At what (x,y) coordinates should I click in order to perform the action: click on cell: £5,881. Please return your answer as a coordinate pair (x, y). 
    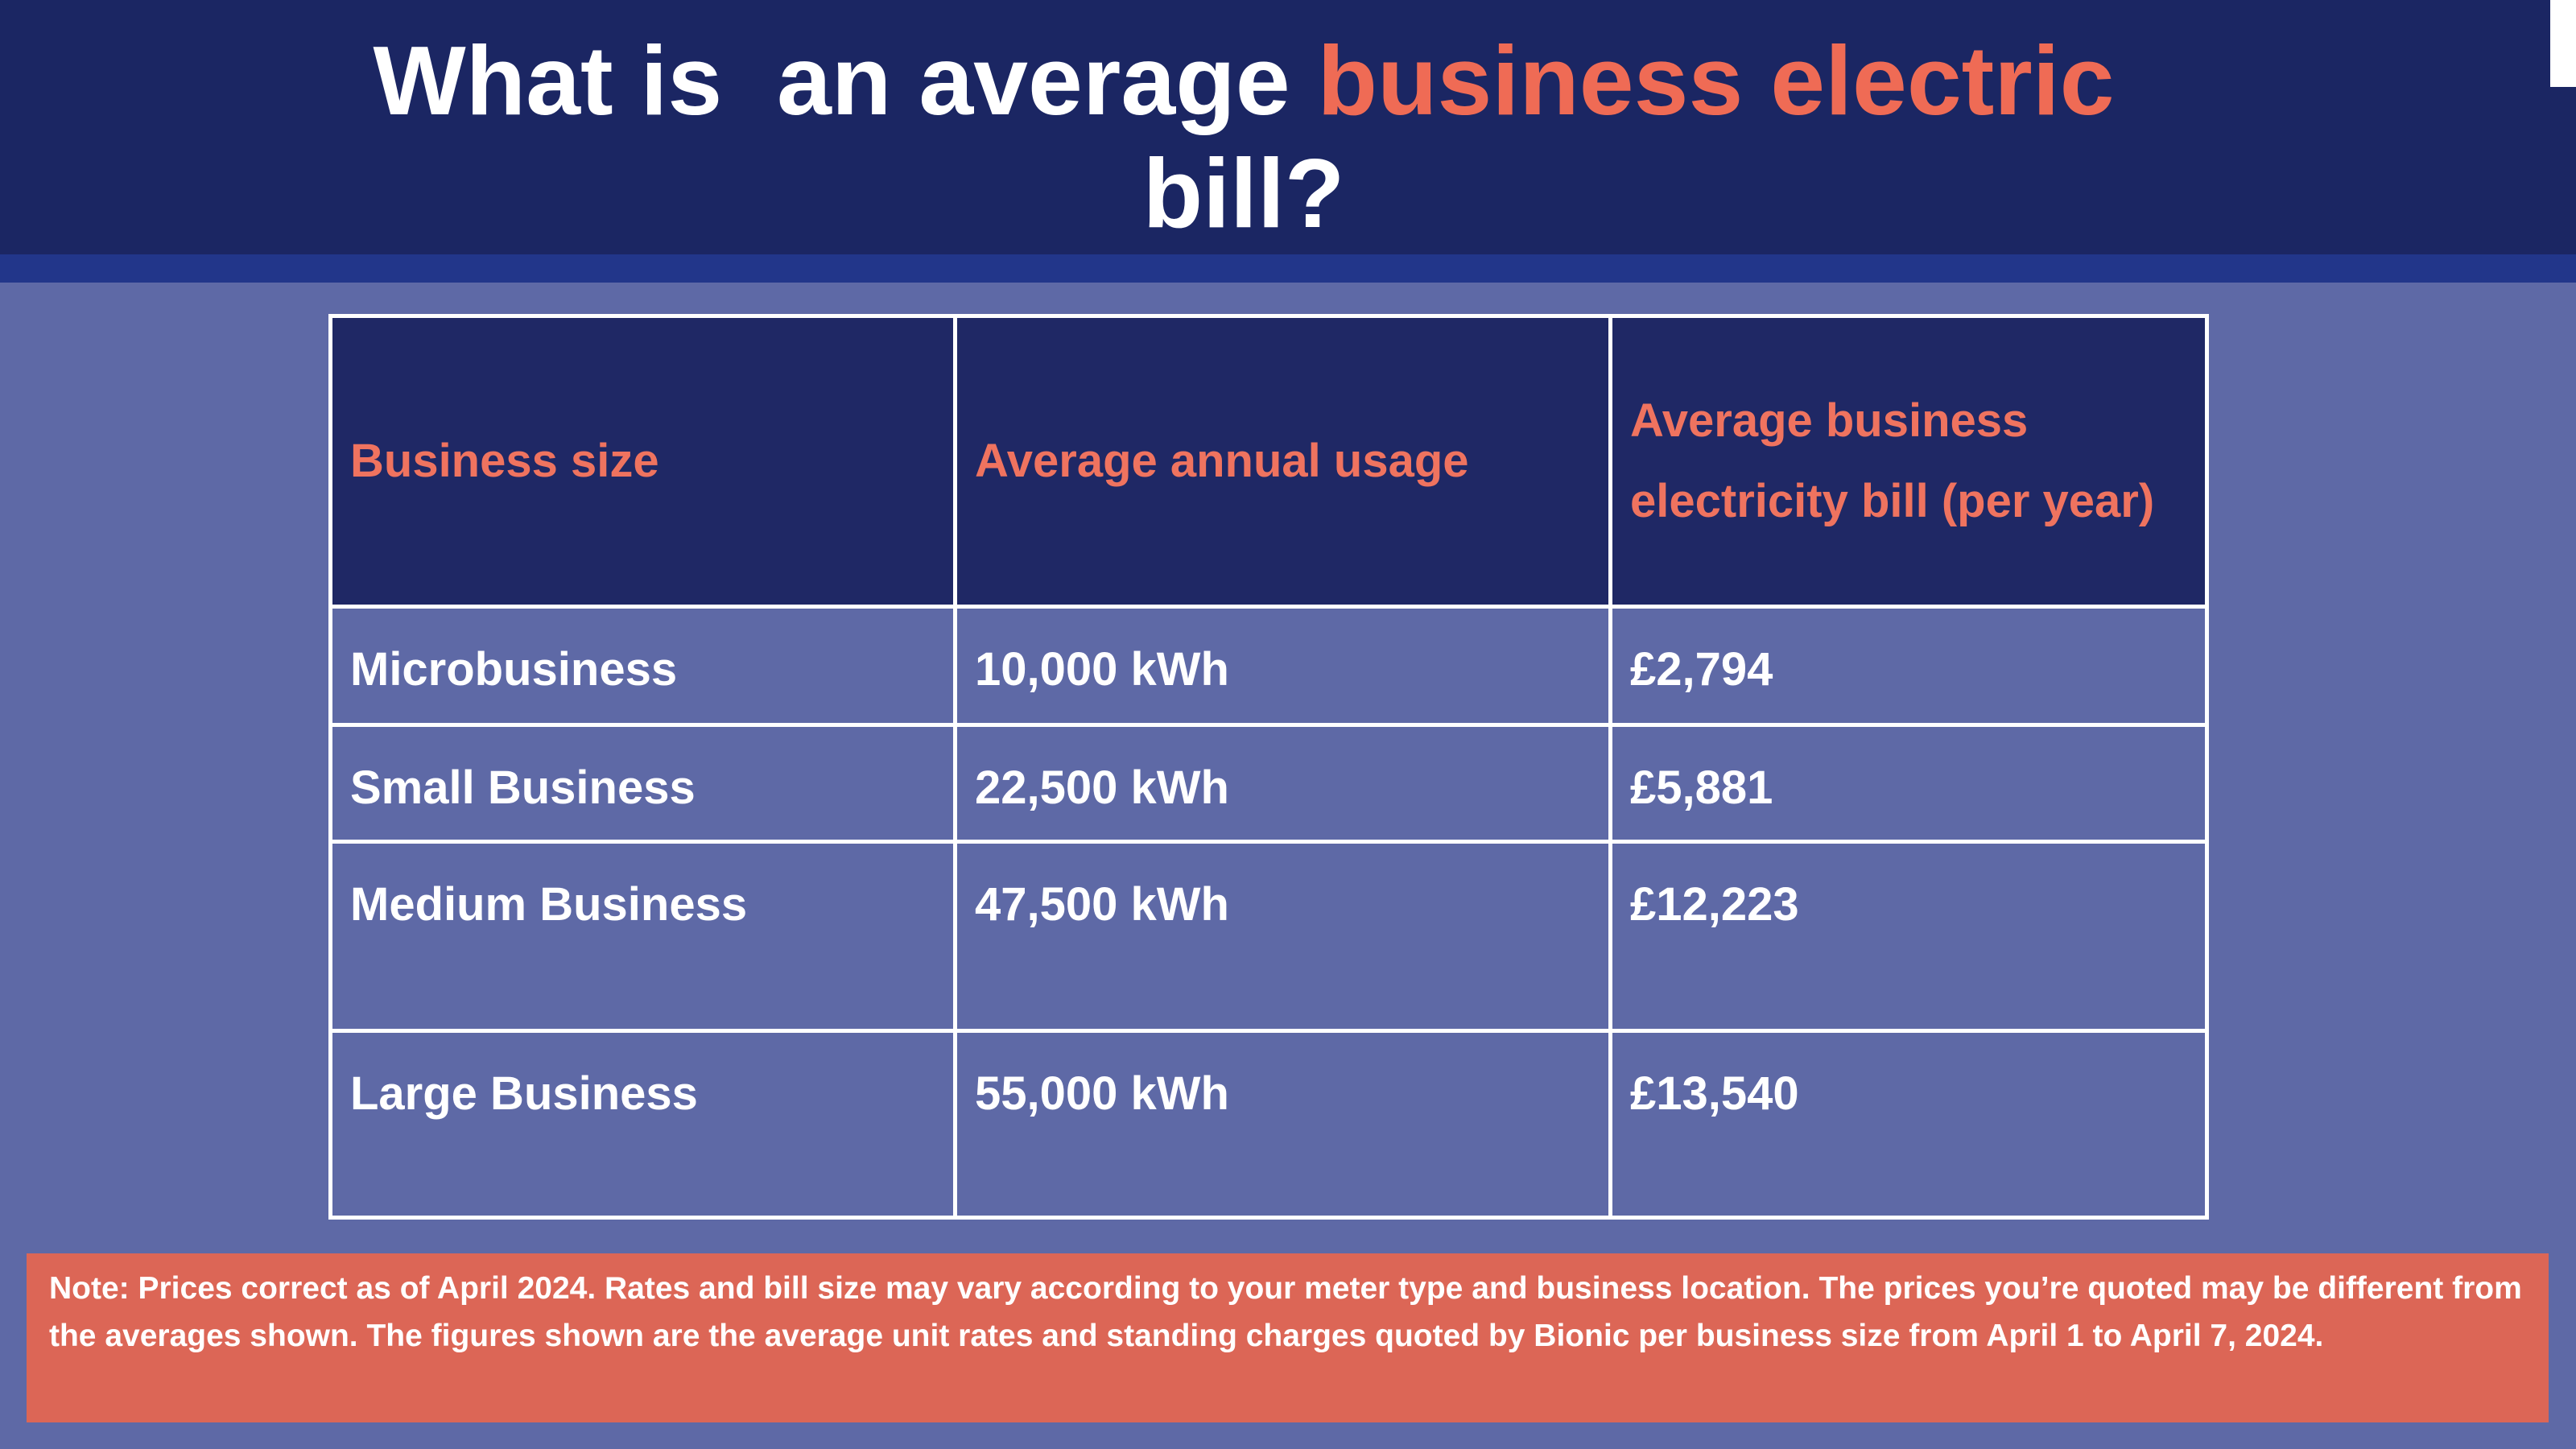
    Looking at the image, I should click on (1908, 783).